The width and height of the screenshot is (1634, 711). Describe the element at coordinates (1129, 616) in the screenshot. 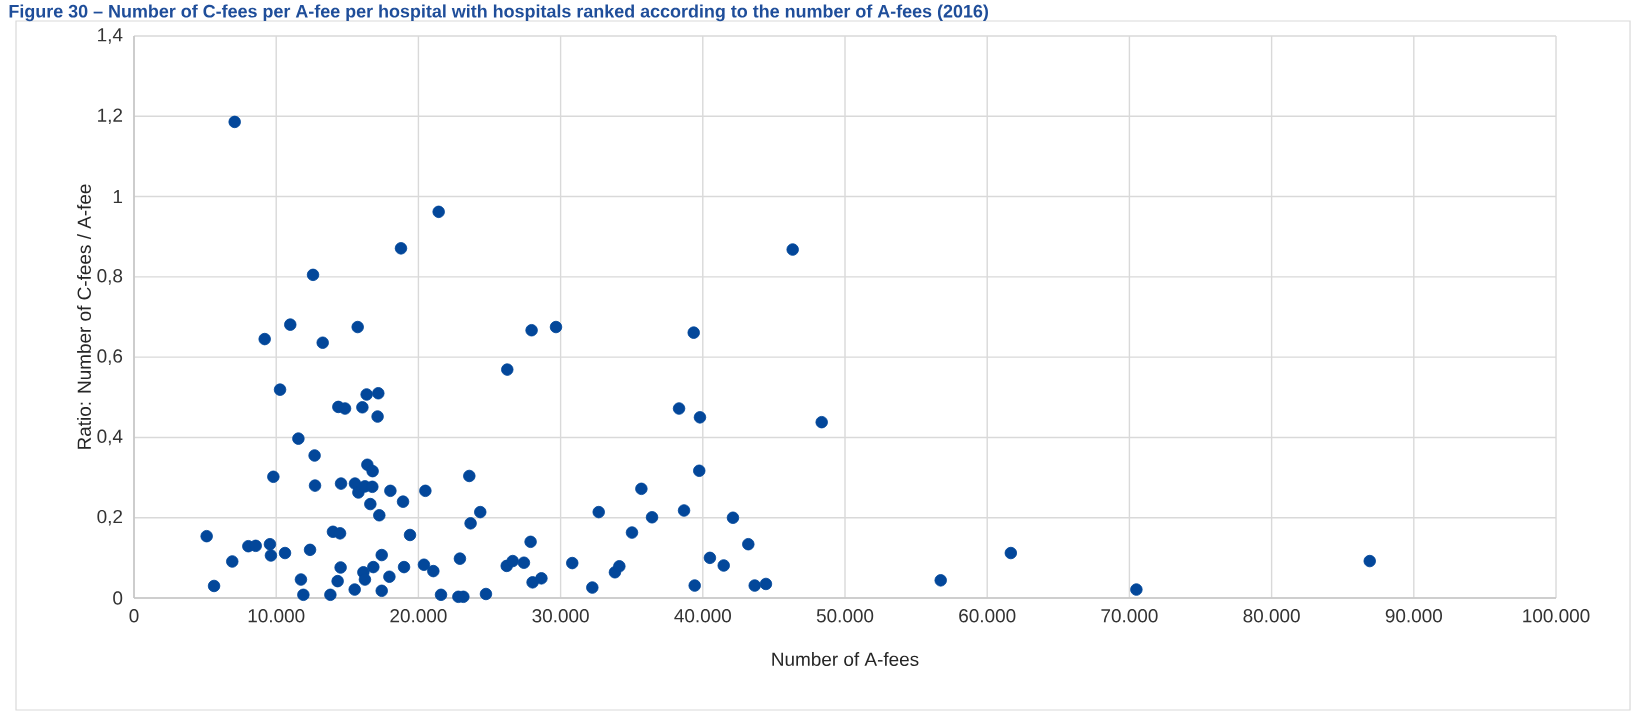

I see `x-tick-label: 70.000` at that location.